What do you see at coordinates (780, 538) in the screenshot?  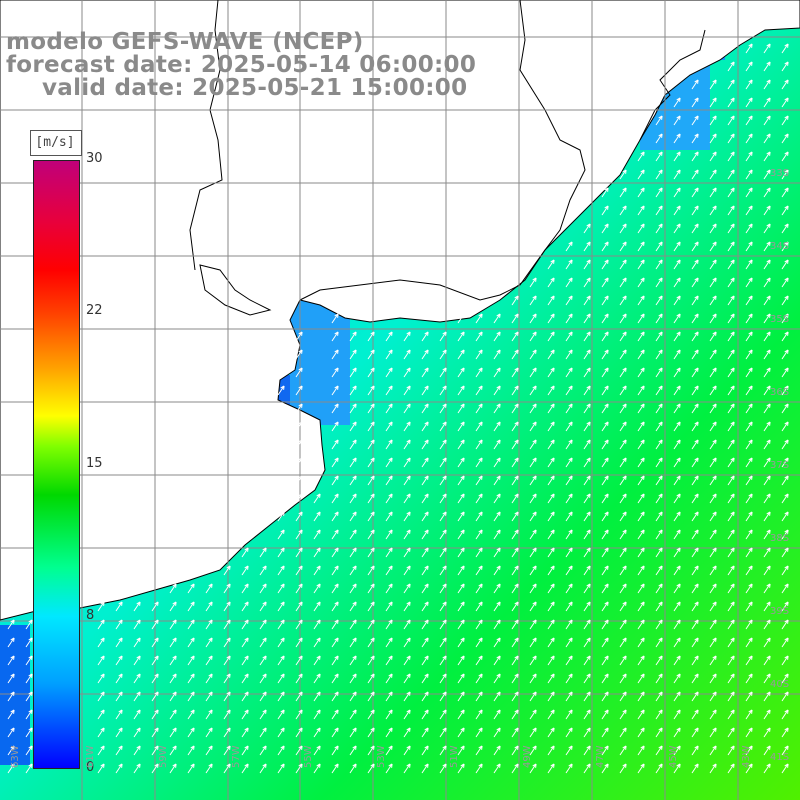 I see `lat-label: 38S` at bounding box center [780, 538].